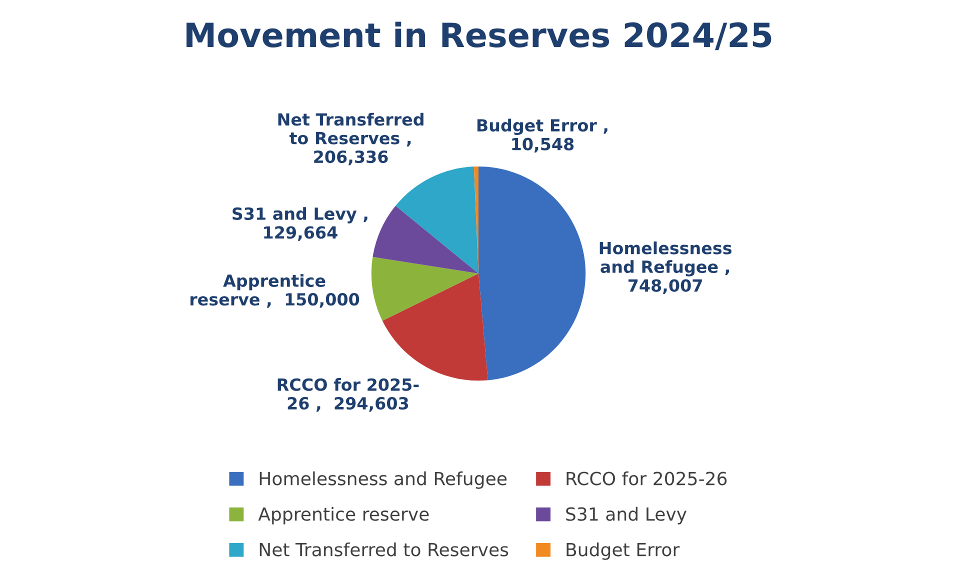 The image size is (957, 582). What do you see at coordinates (666, 267) in the screenshot?
I see `data-label: Homelessness and Refugee , 748,007` at bounding box center [666, 267].